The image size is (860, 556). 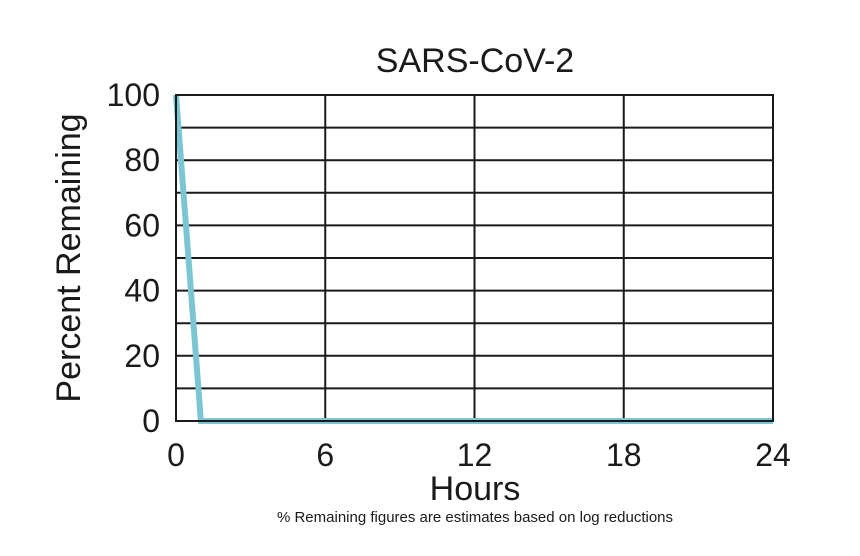 I want to click on x-tick-label: 18, so click(x=624, y=455).